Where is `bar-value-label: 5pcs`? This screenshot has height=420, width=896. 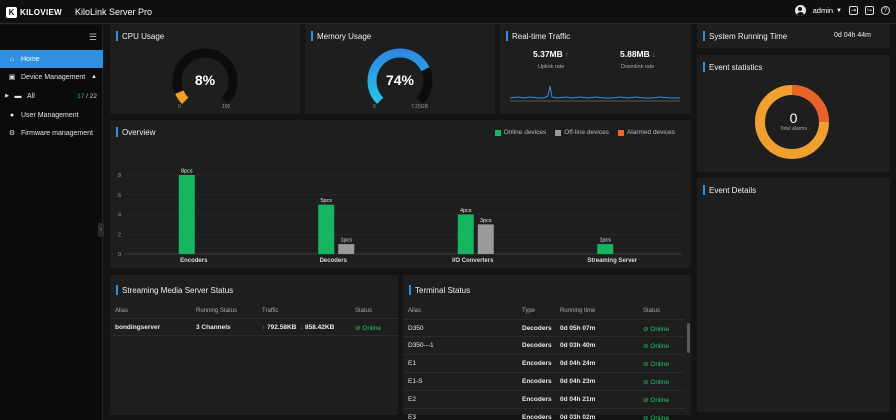
bar-value-label: 5pcs is located at coordinates (326, 201).